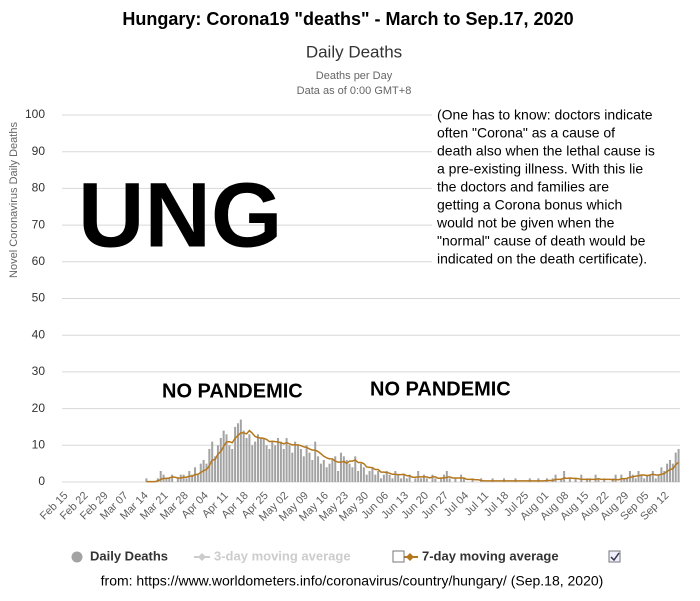 Image resolution: width=700 pixels, height=601 pixels. Describe the element at coordinates (490, 555) in the screenshot. I see `legend-label: 7-day moving average` at that location.